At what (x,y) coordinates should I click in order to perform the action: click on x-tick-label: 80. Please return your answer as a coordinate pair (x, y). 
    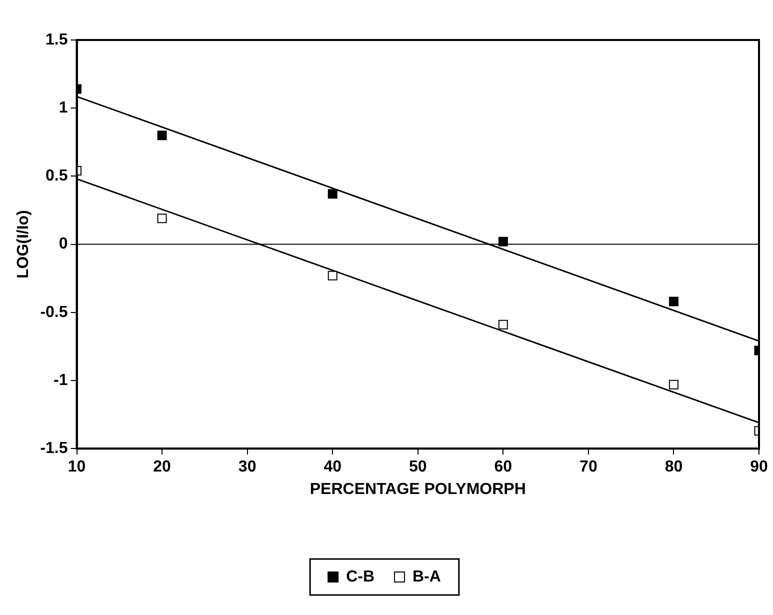
    Looking at the image, I should click on (673, 467).